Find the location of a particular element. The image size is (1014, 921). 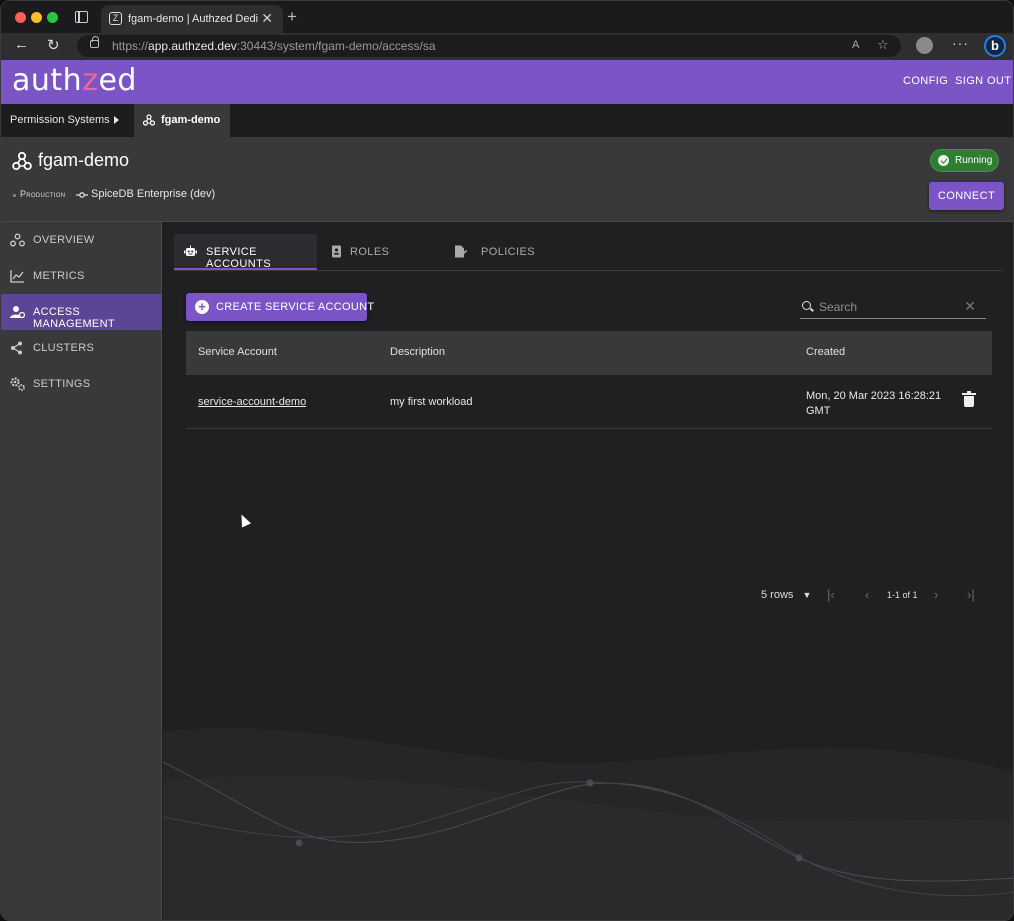

robot-icon is located at coordinates (190, 250).